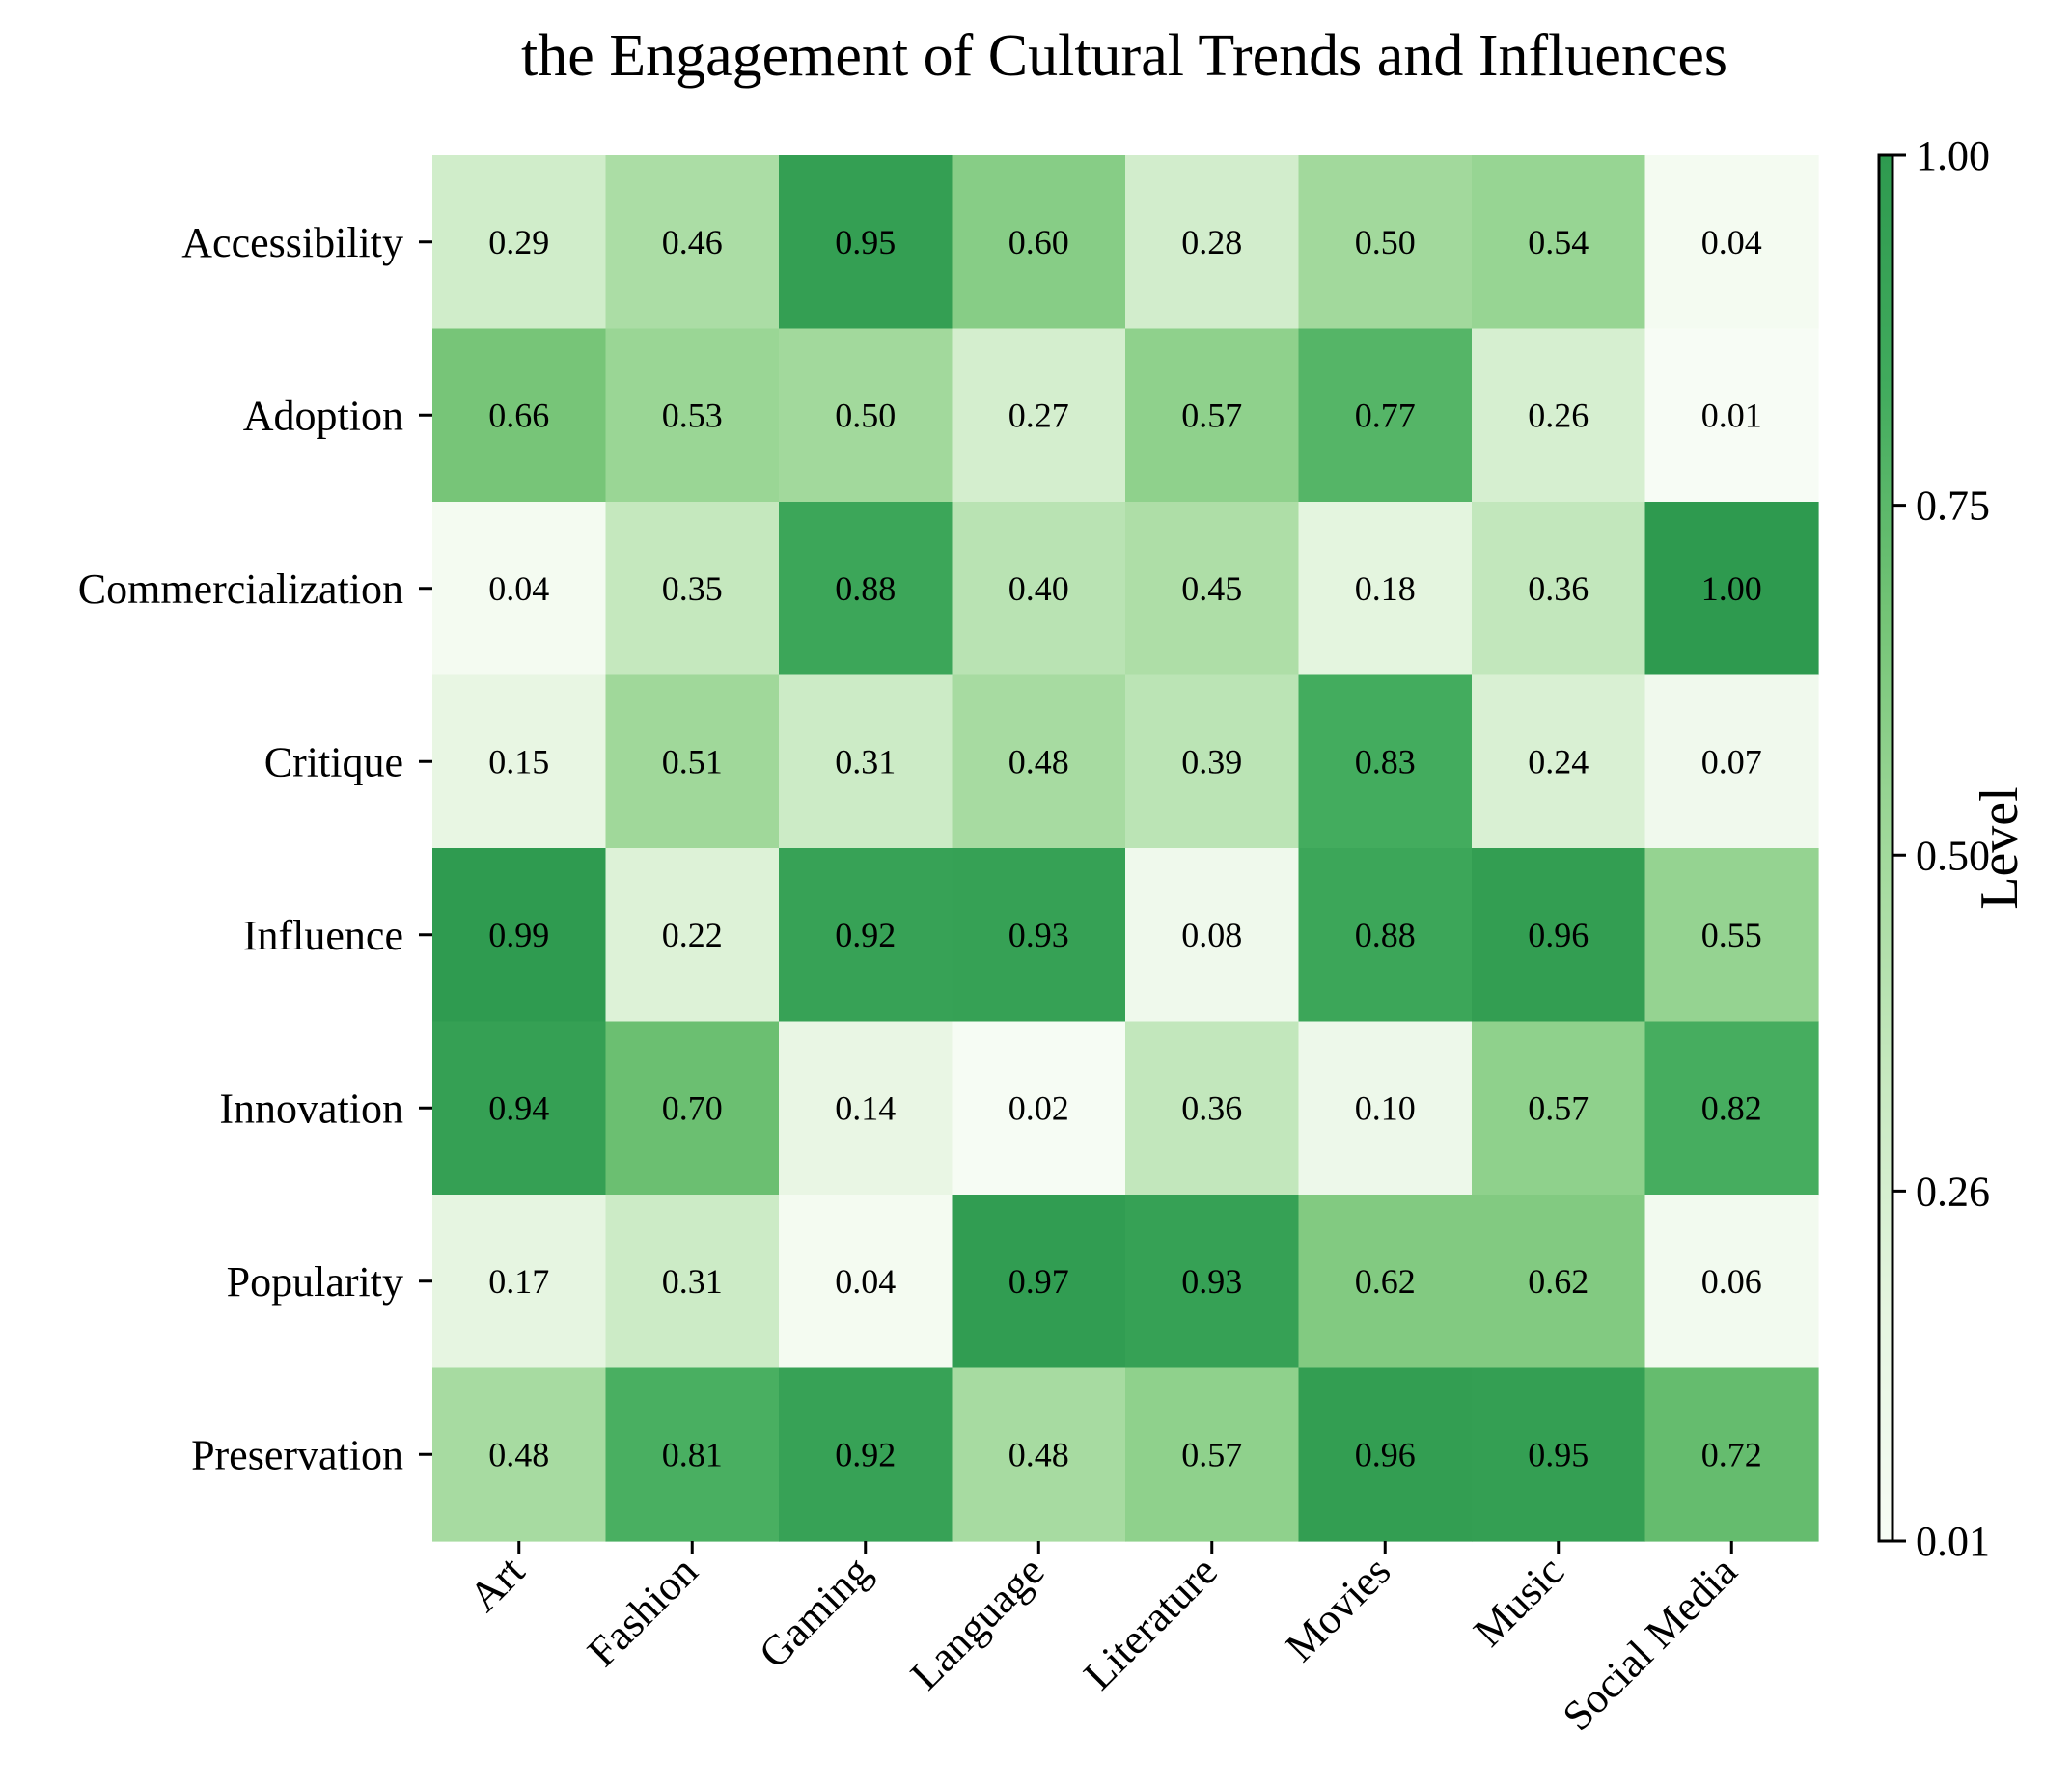 Image resolution: width=2072 pixels, height=1788 pixels. I want to click on cell-value-label: 0.51, so click(692, 762).